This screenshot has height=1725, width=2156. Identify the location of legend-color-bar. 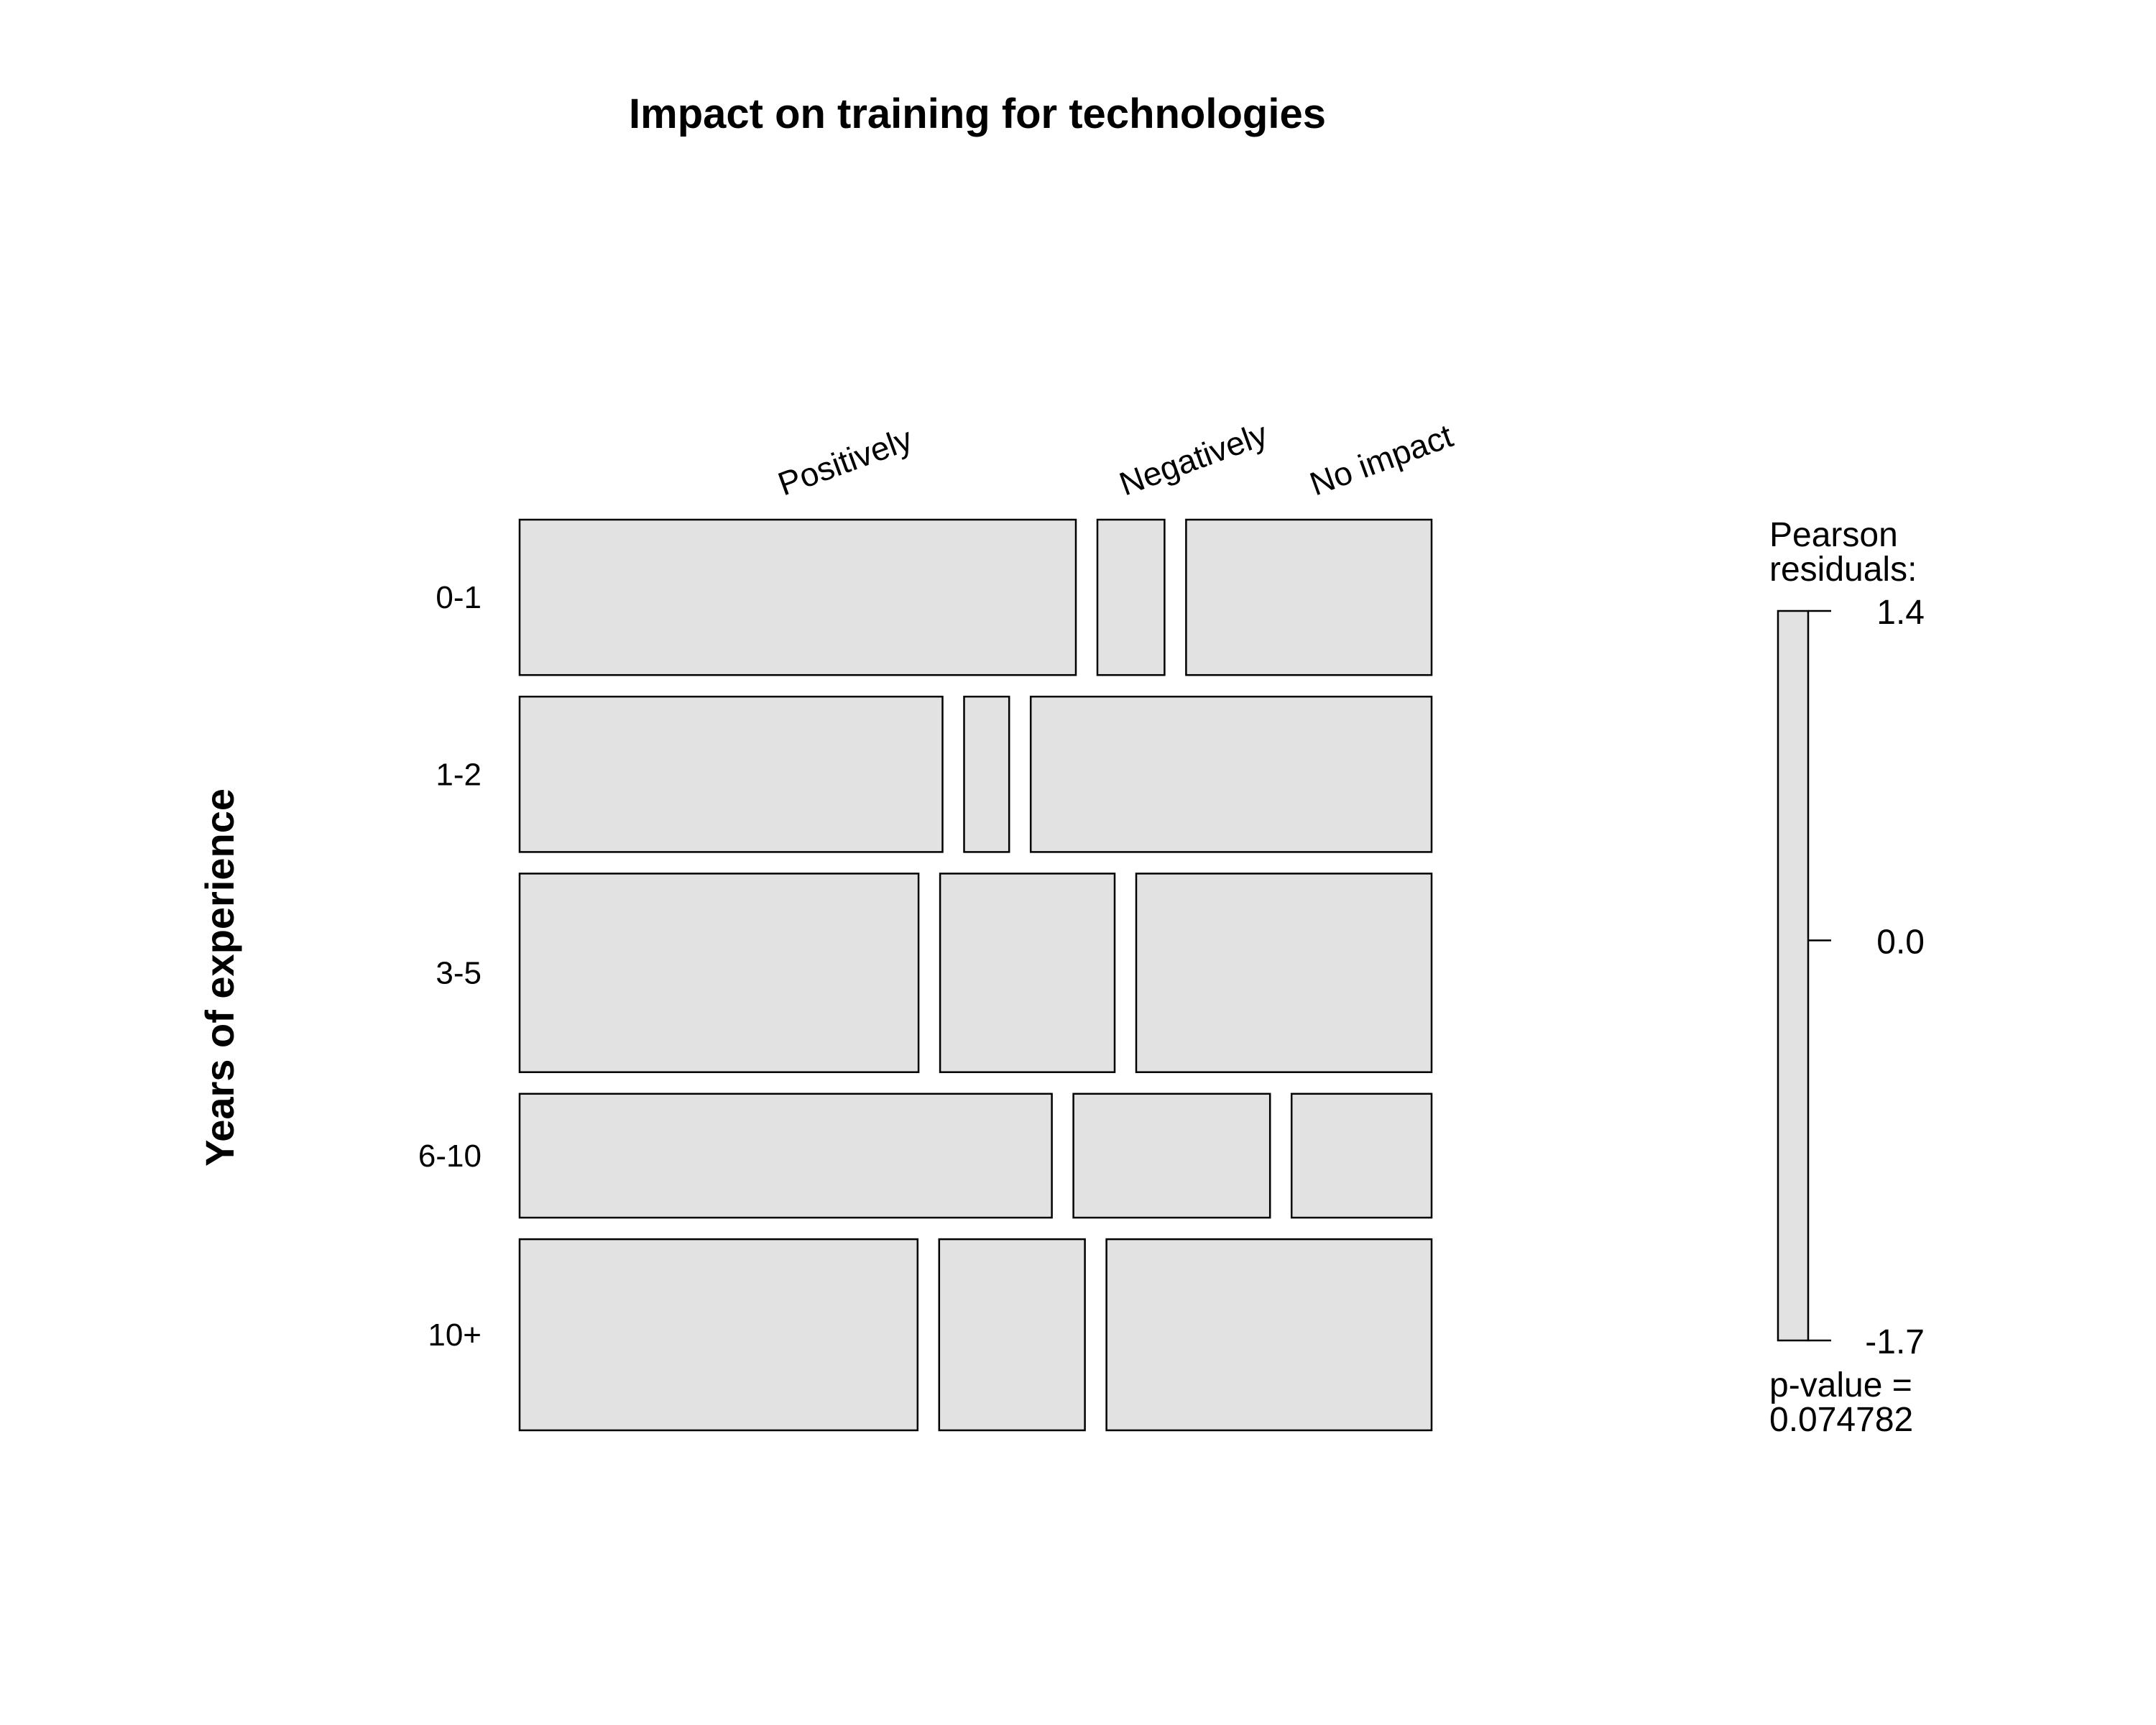
(1793, 976).